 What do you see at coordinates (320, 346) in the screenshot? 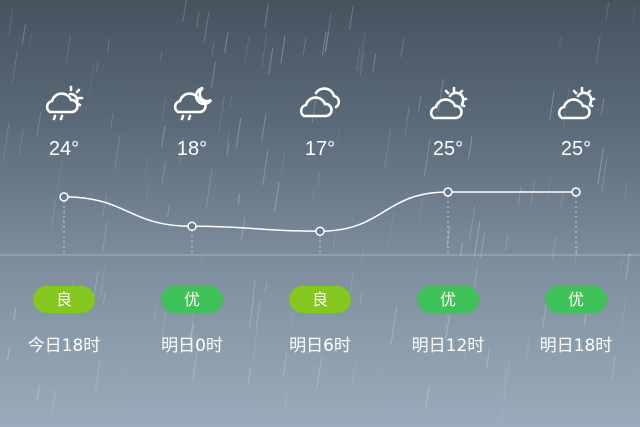
I see `time-label: 明日6时` at bounding box center [320, 346].